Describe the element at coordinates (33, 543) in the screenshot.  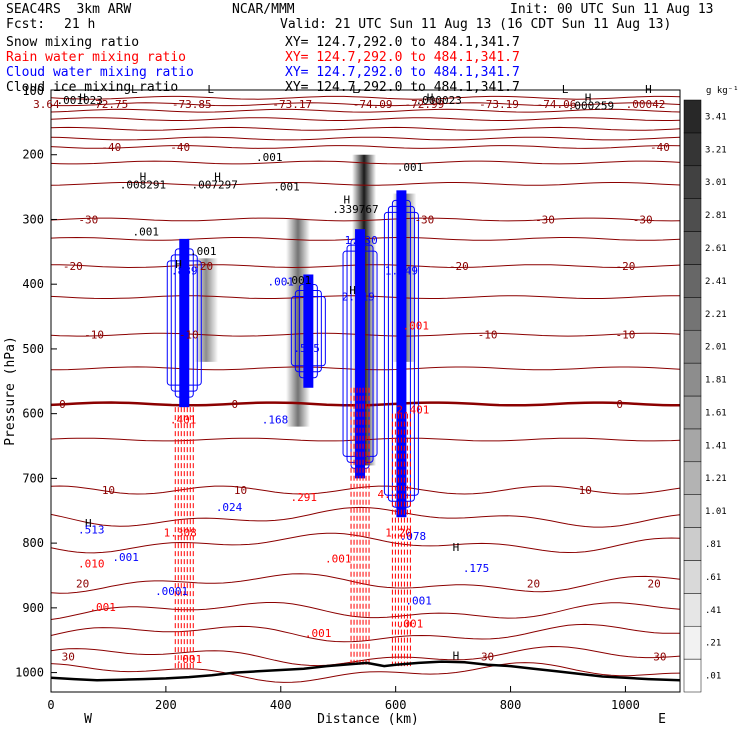
I see `y-tick-label: 800` at that location.